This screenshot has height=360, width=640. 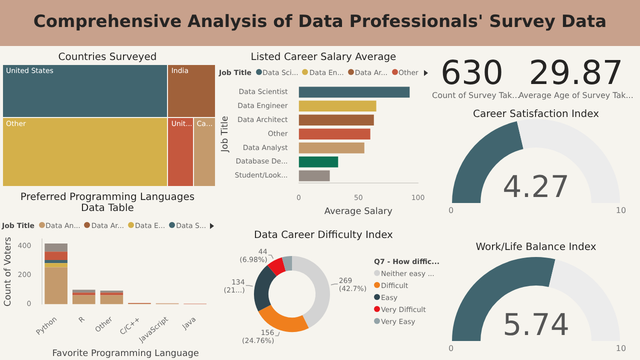 What do you see at coordinates (126, 353) in the screenshot?
I see `x-axis-title: Favorite Programming Language` at bounding box center [126, 353].